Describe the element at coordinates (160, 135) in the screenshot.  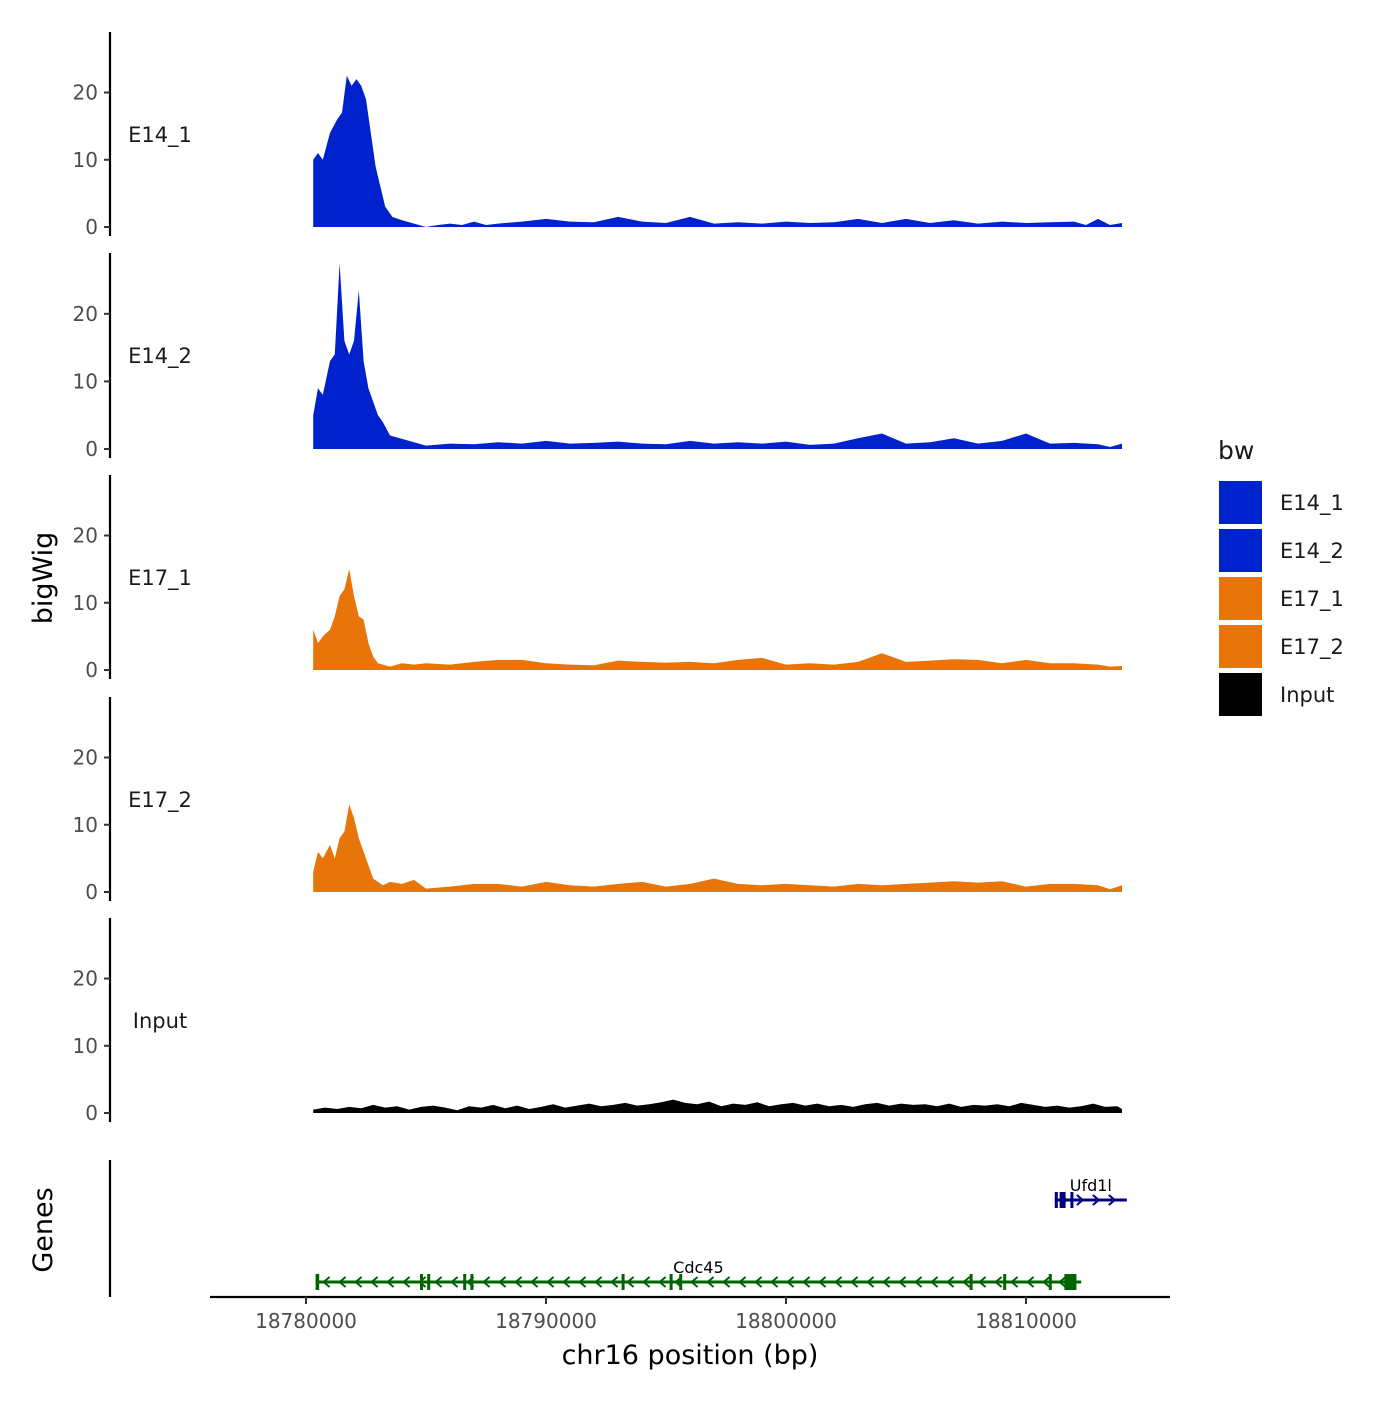
I see `track-label: E14_1` at that location.